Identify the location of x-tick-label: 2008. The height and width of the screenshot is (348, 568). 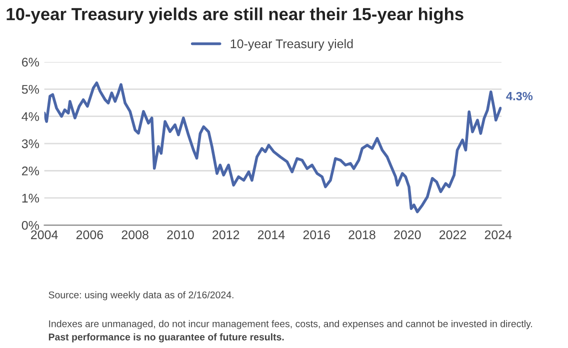
(135, 235).